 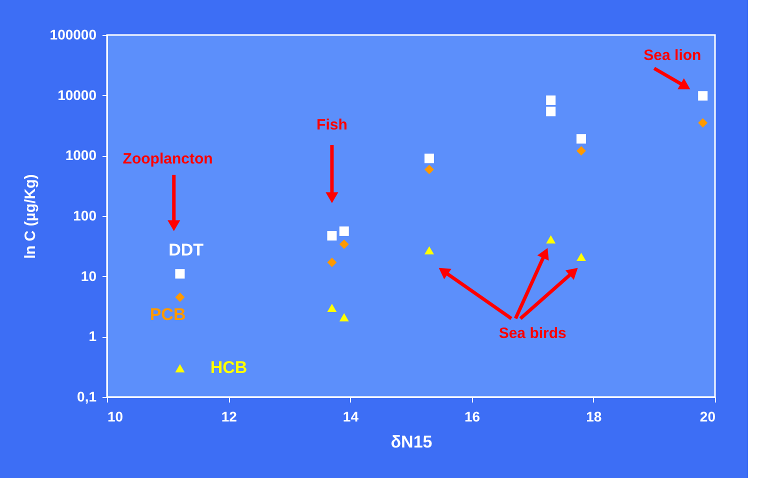 What do you see at coordinates (673, 55) in the screenshot?
I see `annotation: Sea lion` at bounding box center [673, 55].